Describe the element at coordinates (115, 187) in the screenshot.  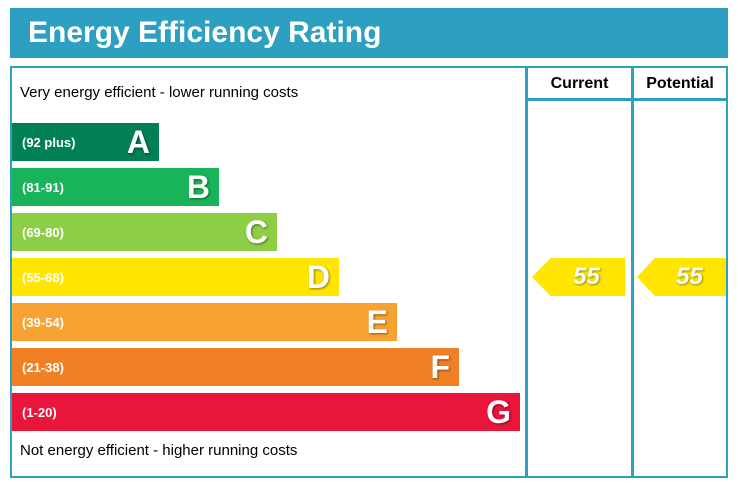
I see `band-b: (81-91) B` at that location.